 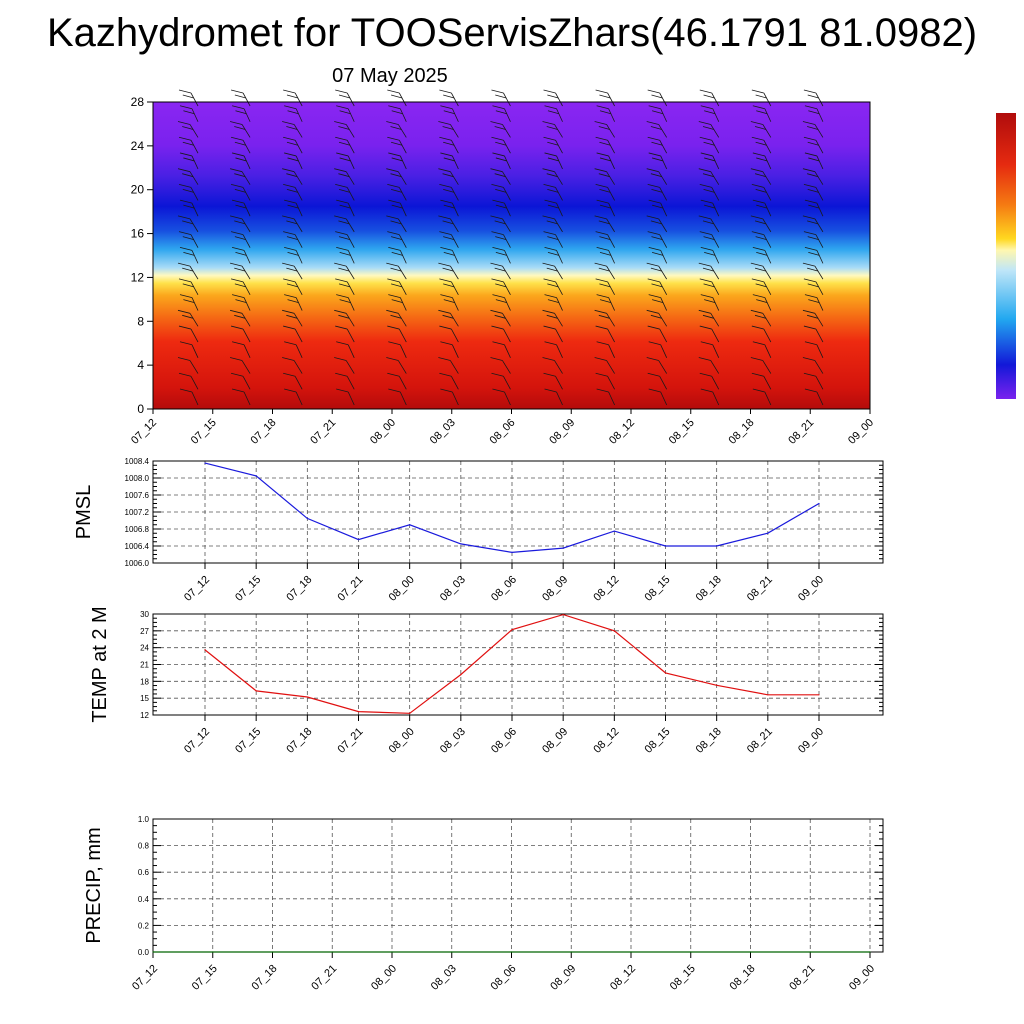 What do you see at coordinates (138, 102) in the screenshot?
I see `y-tick-label: 28` at bounding box center [138, 102].